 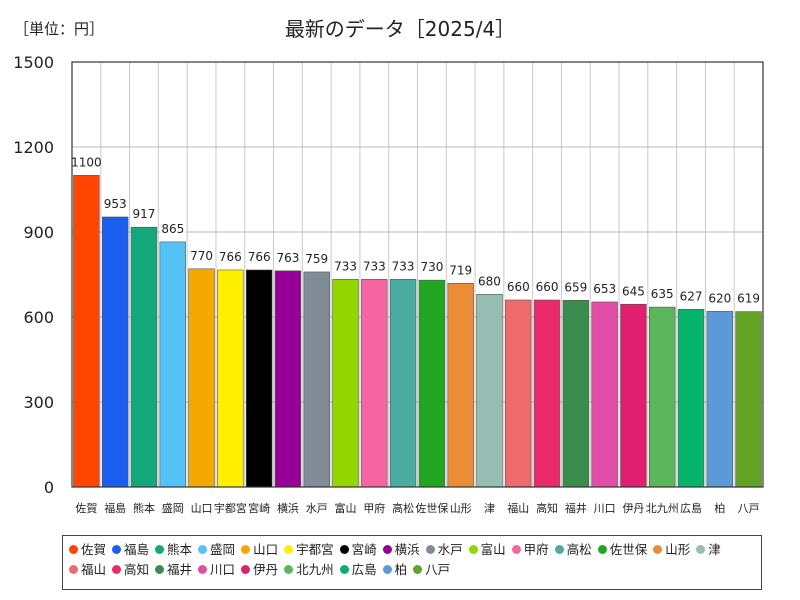 I want to click on y-tick-label: 1200, so click(x=33, y=147).